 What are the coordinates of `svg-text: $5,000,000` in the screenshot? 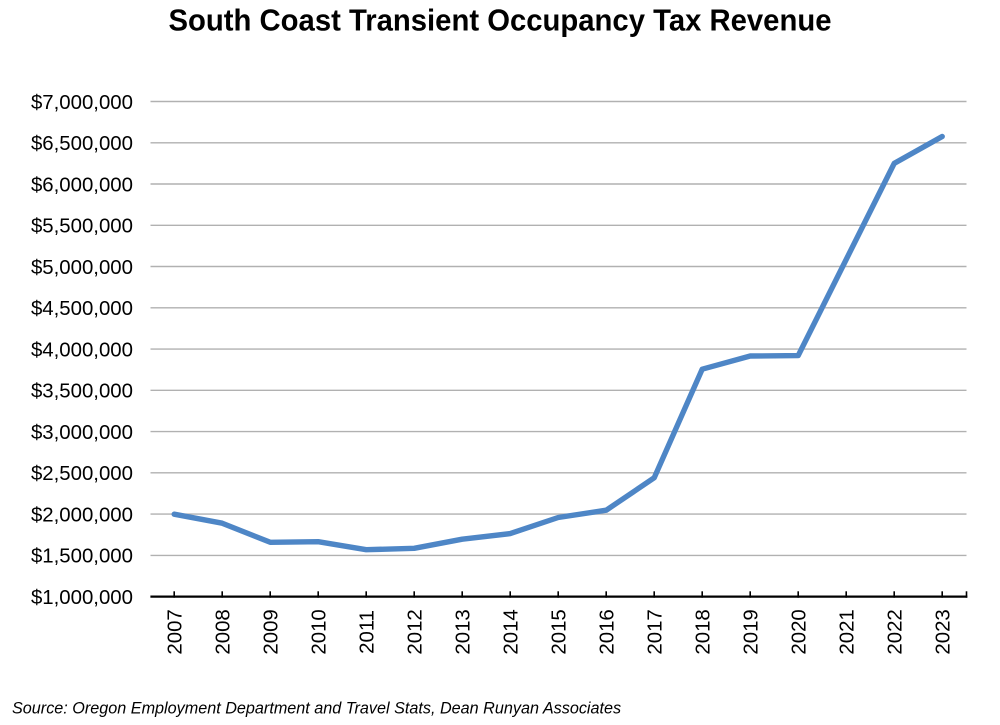 It's located at (82, 268).